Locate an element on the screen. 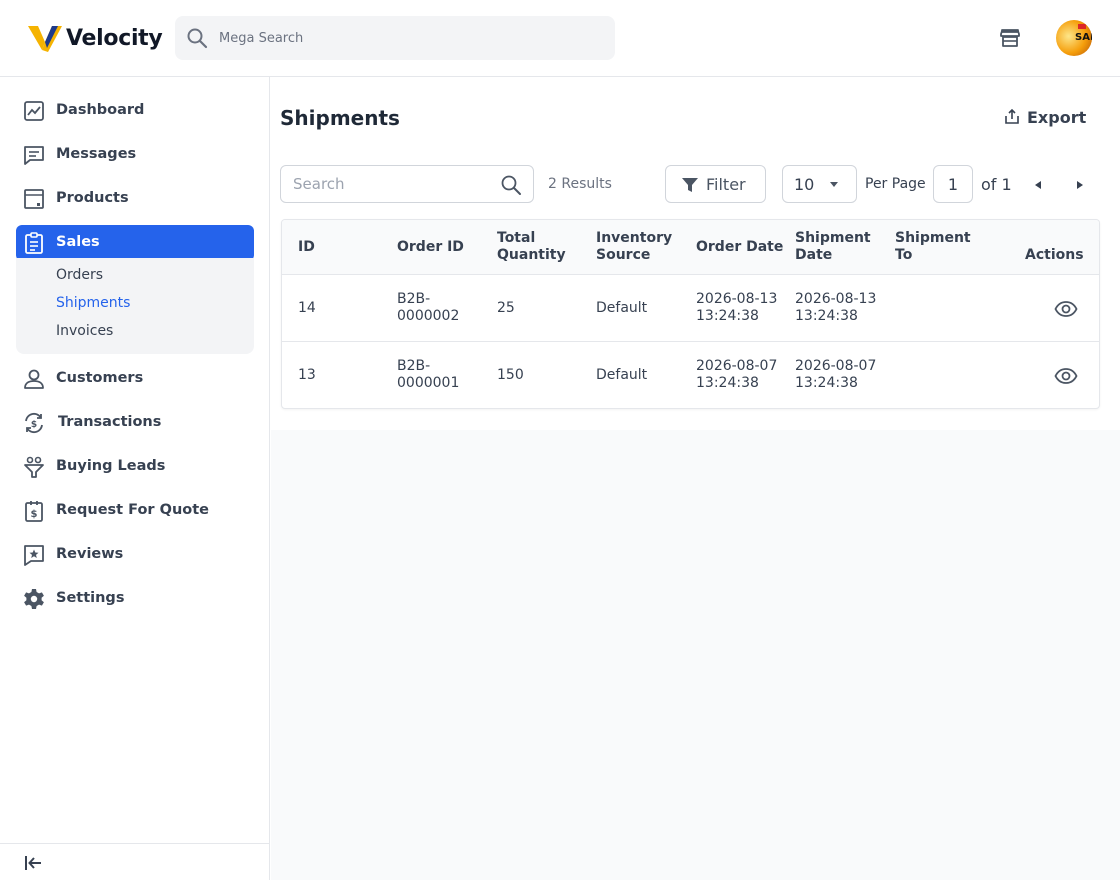  customers-icon is located at coordinates (34, 379).